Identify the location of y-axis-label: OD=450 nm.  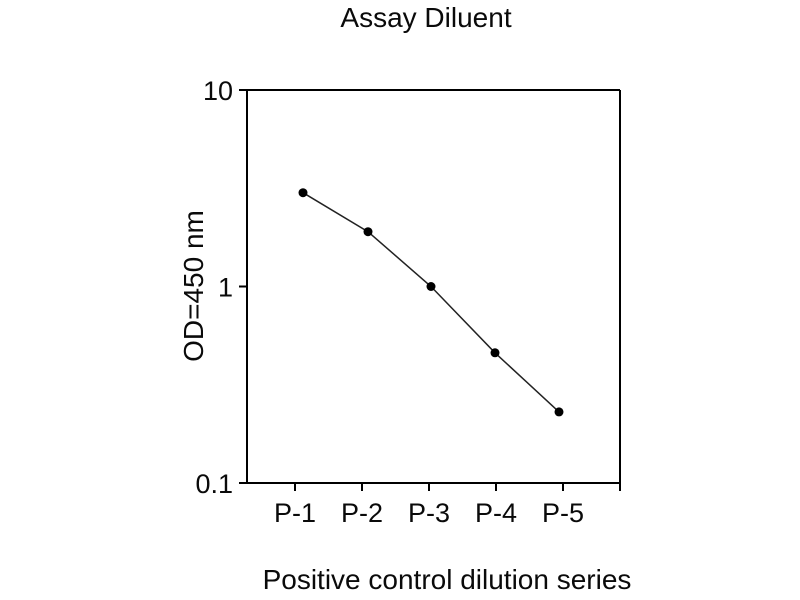
(193, 286).